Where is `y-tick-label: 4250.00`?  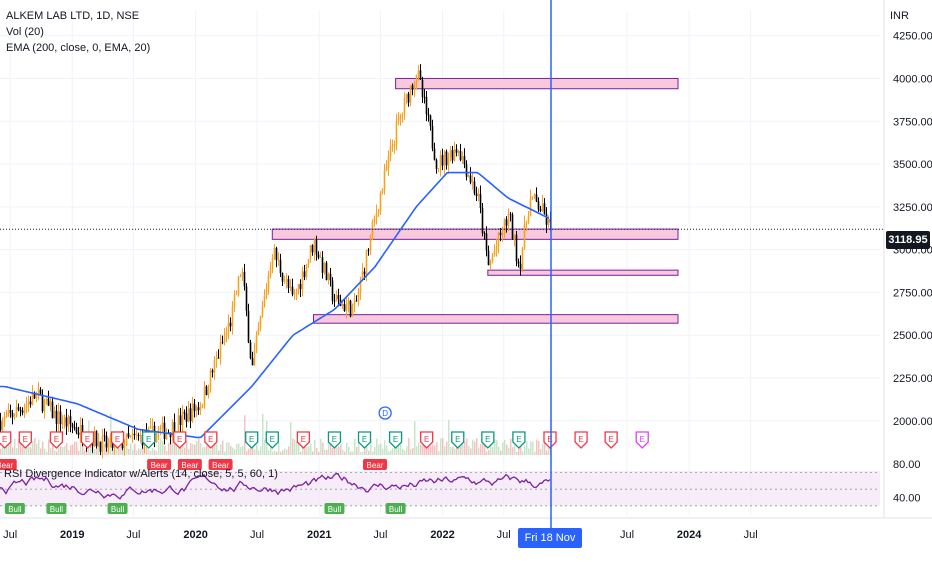
y-tick-label: 4250.00 is located at coordinates (912, 37).